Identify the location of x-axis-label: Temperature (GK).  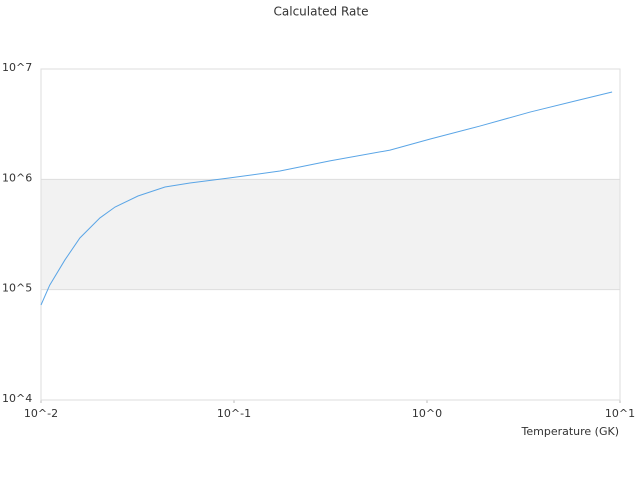
(570, 431).